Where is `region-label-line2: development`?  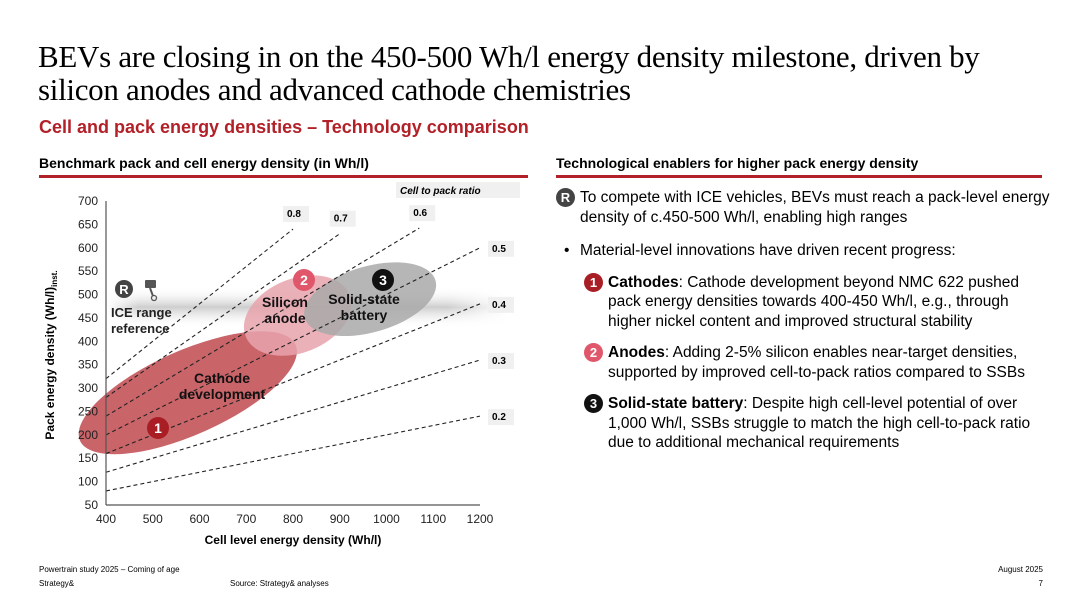
region-label-line2: development is located at coordinates (222, 394).